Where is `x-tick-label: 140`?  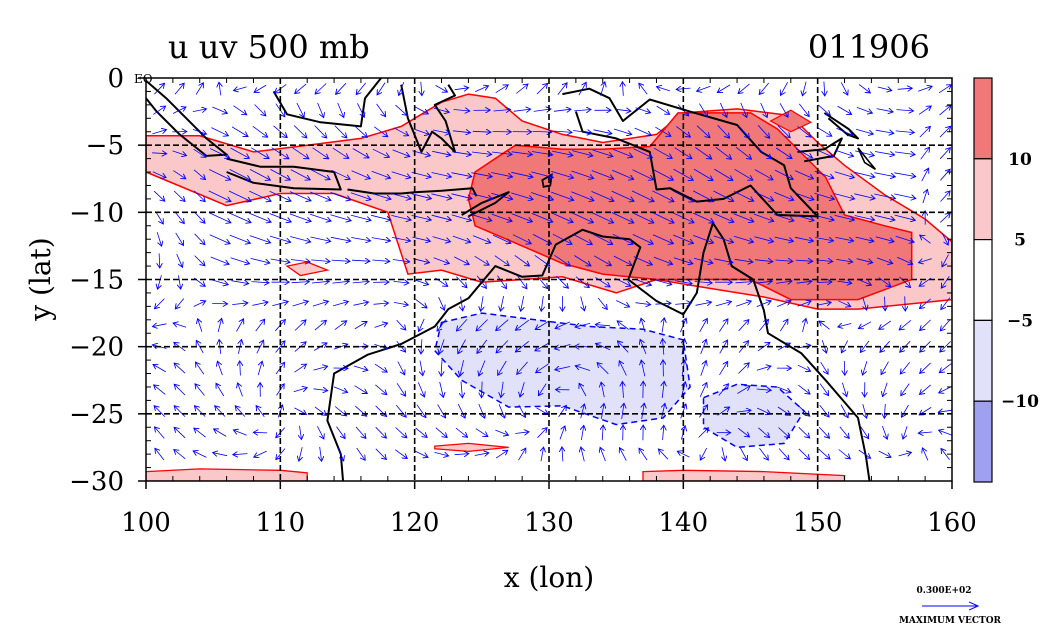
x-tick-label: 140 is located at coordinates (684, 523).